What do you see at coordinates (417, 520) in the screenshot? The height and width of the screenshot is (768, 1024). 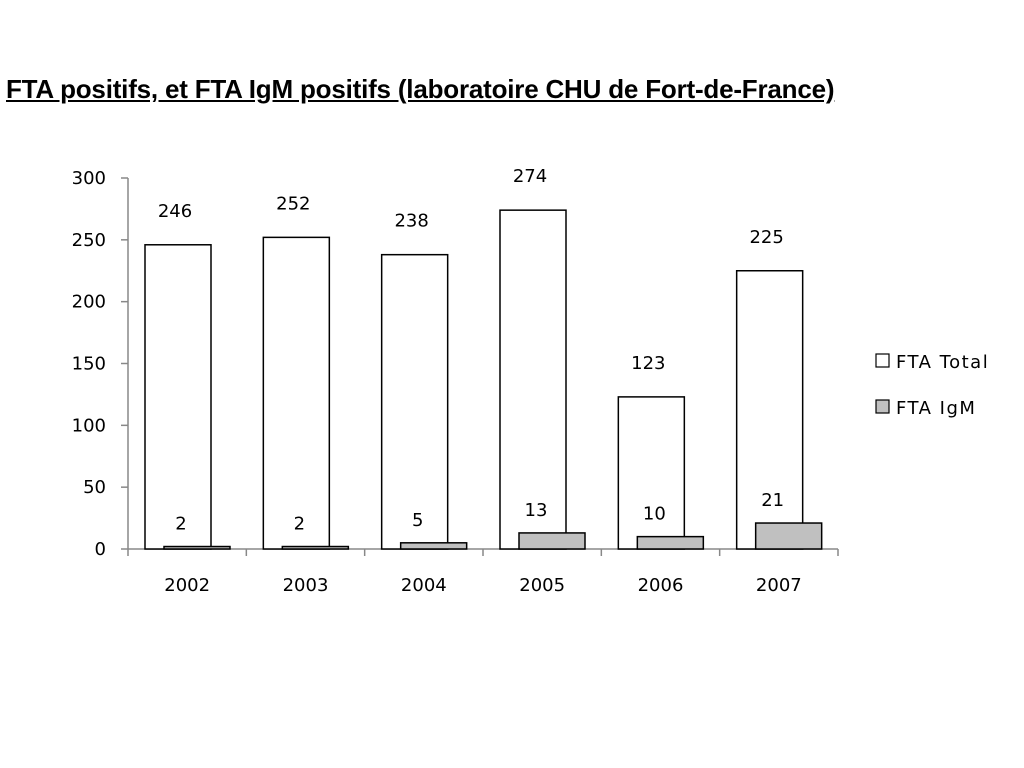 I see `data-label-fta-igm: 5` at bounding box center [417, 520].